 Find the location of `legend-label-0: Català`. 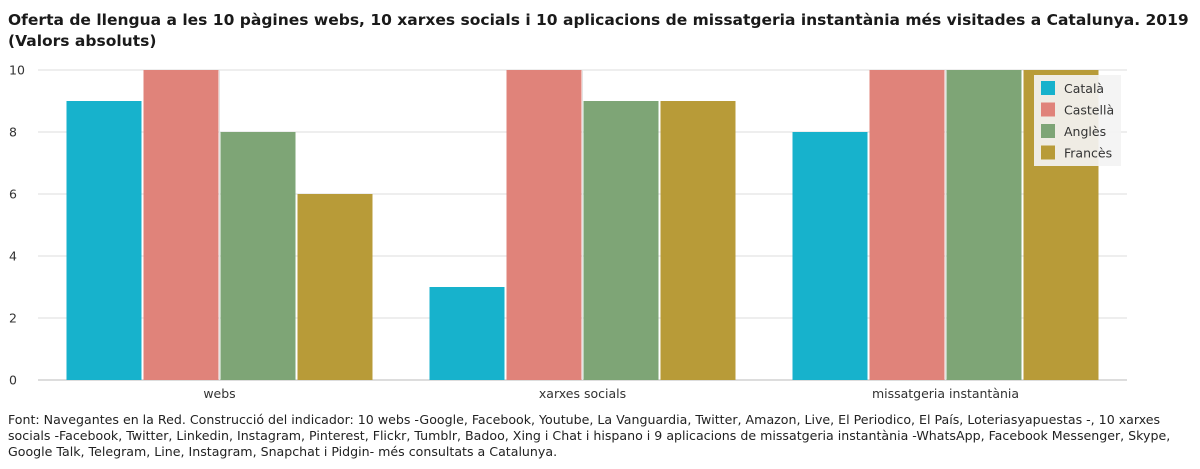

legend-label-0: Català is located at coordinates (1084, 88).